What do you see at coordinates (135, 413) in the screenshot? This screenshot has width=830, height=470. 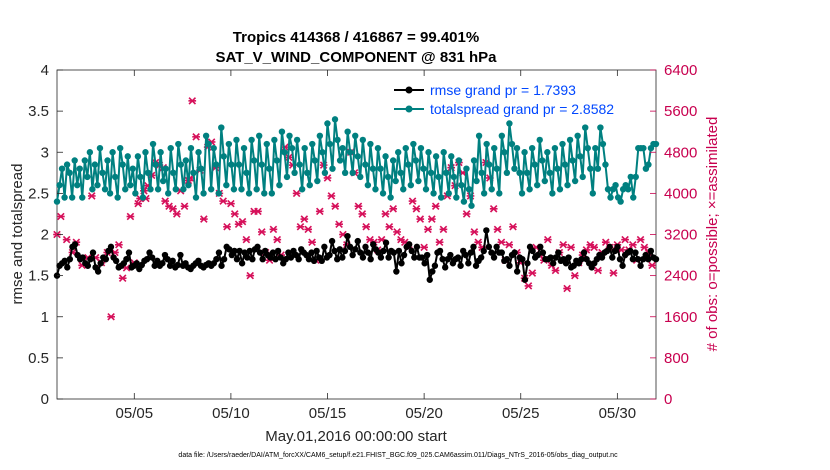 I see `x-tick-label: 05/05` at bounding box center [135, 413].